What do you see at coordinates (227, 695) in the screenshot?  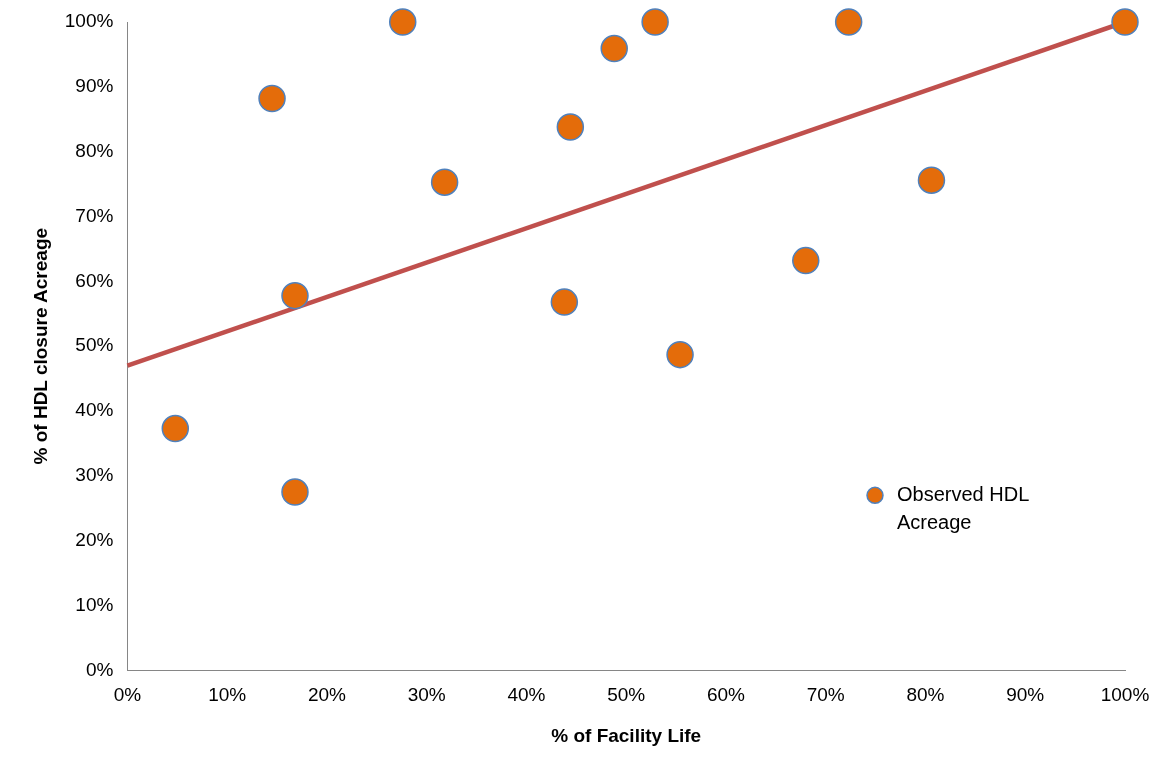 I see `x-tick-label: 10%` at bounding box center [227, 695].